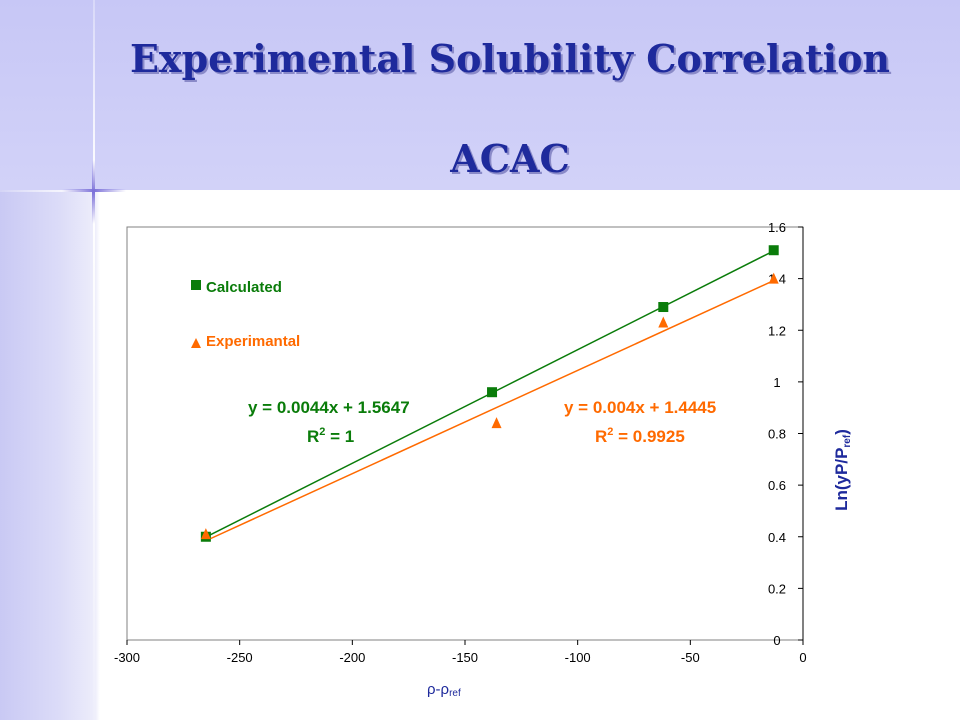  Describe the element at coordinates (776, 382) in the screenshot. I see `y-tick-label: 1` at that location.